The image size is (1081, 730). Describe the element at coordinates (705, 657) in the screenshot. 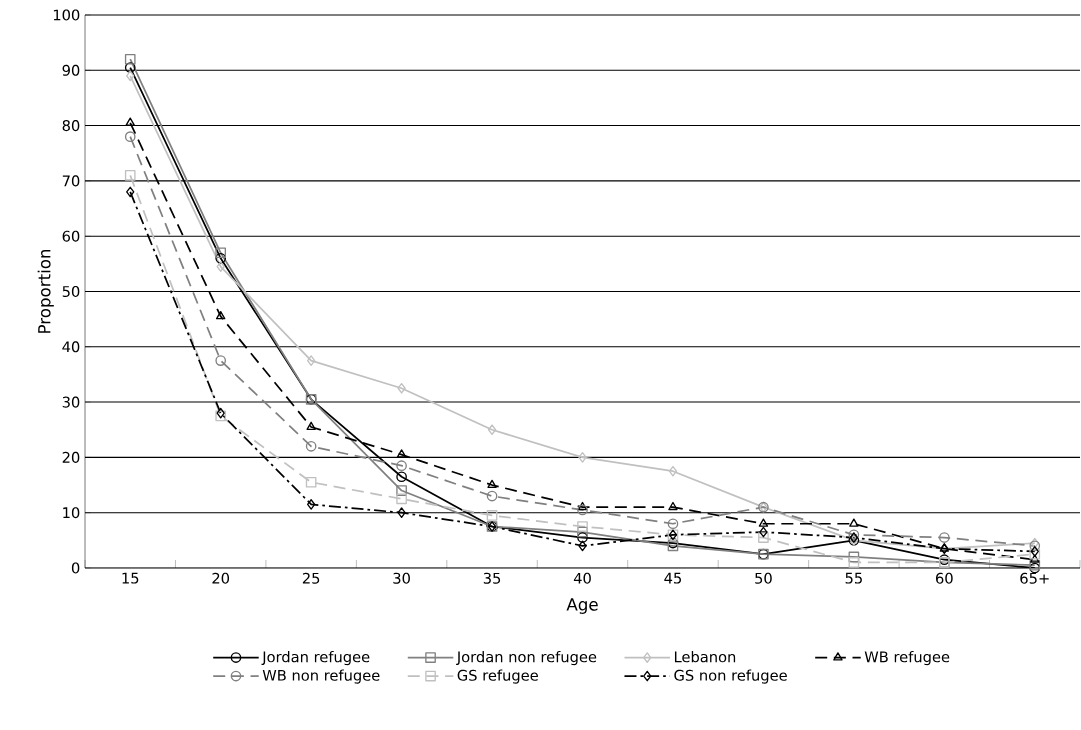

I see `legend-label: Lebanon` at that location.